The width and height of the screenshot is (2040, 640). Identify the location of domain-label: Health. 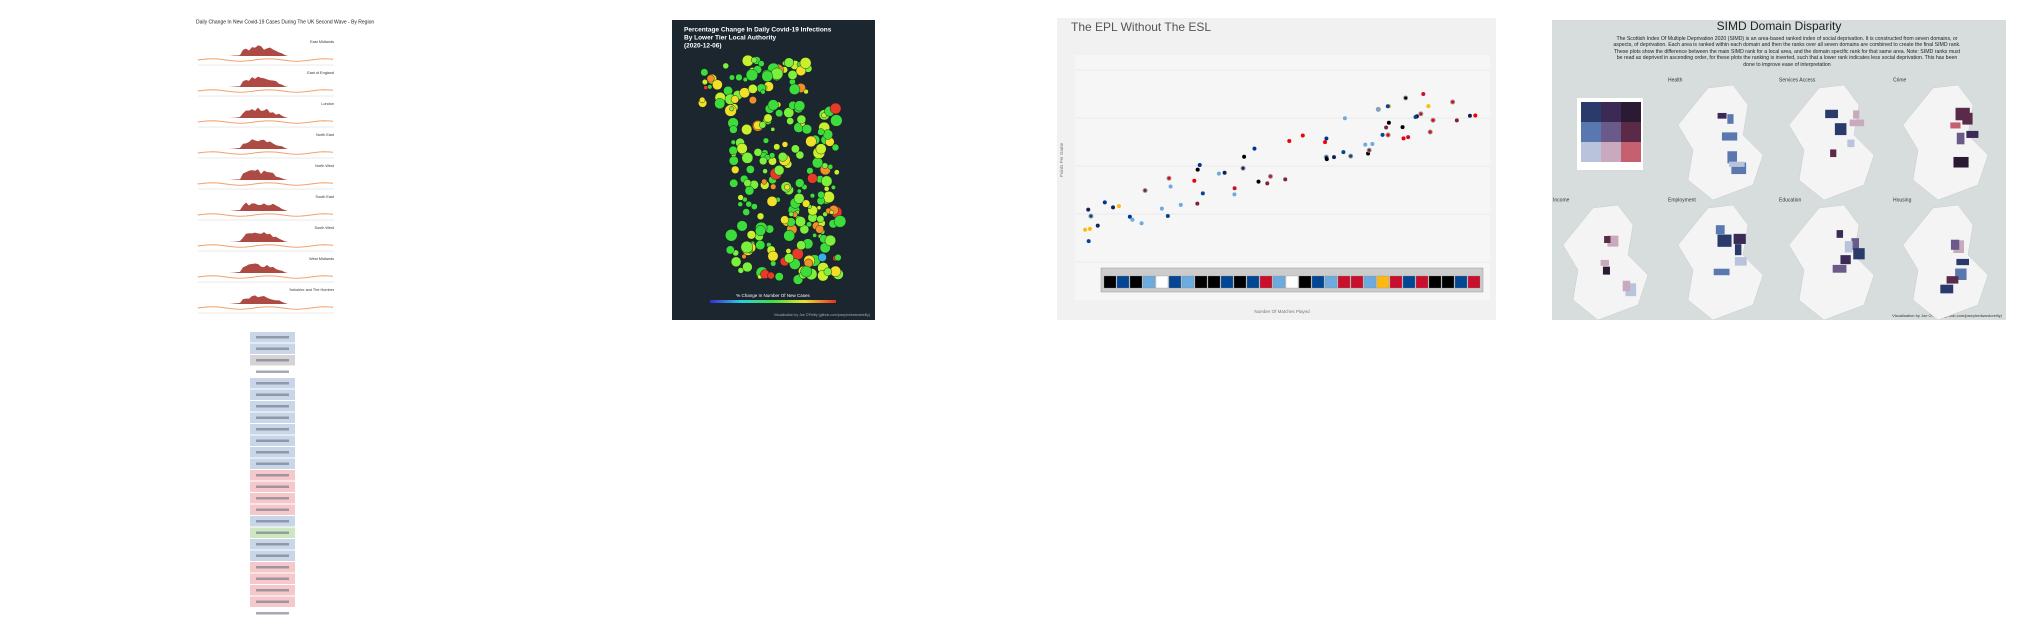
(1675, 80).